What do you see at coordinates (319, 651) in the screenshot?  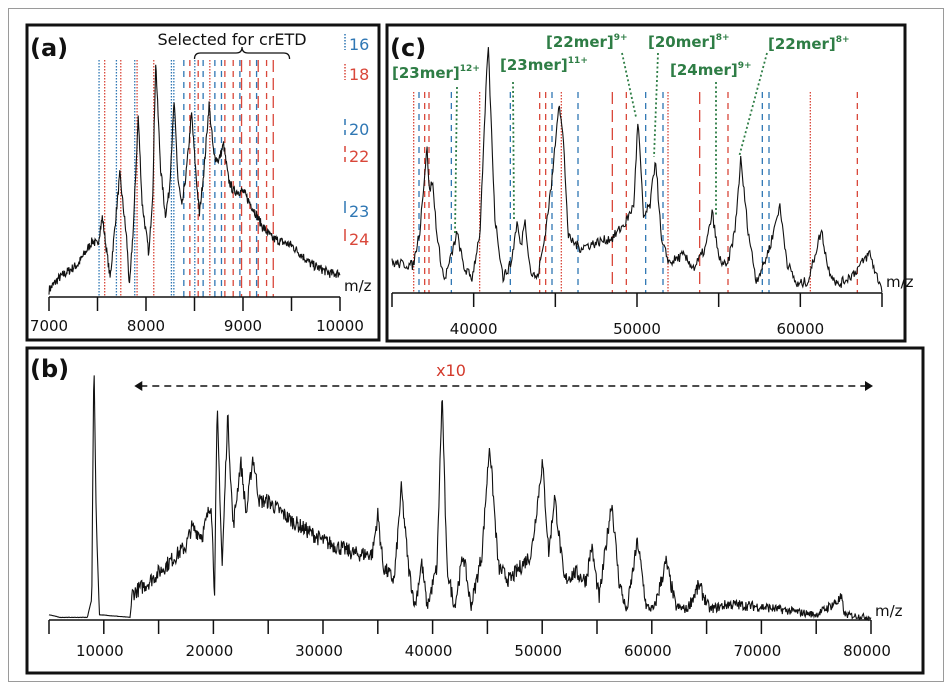 I see `x-tick-label: 30000` at bounding box center [319, 651].